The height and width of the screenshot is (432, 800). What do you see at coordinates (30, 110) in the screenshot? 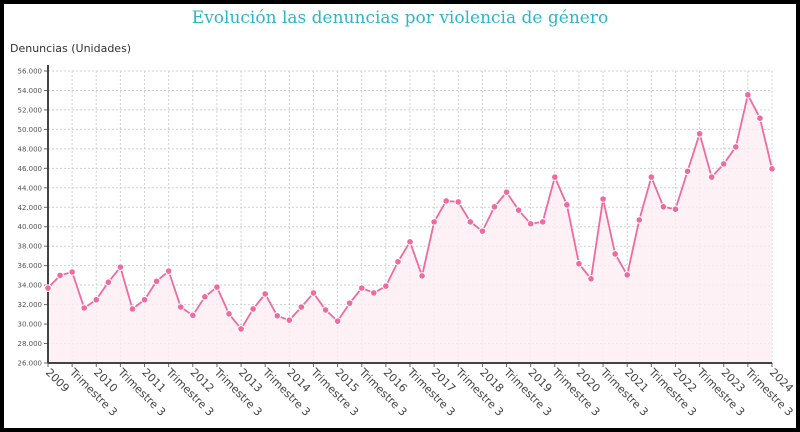
I see `y-tick-label: 52.000` at bounding box center [30, 110].